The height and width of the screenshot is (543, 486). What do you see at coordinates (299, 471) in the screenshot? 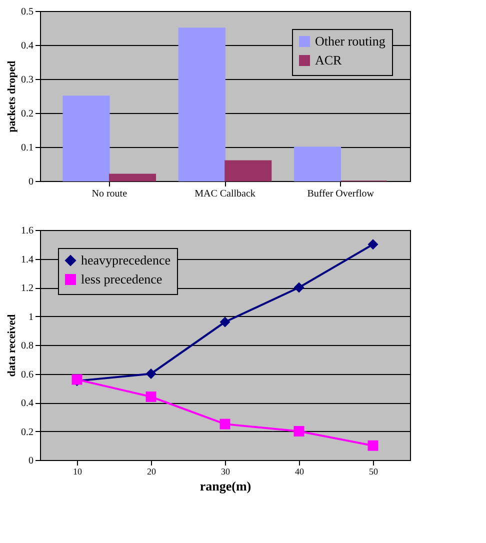
I see `x-tick-label: 40` at bounding box center [299, 471].